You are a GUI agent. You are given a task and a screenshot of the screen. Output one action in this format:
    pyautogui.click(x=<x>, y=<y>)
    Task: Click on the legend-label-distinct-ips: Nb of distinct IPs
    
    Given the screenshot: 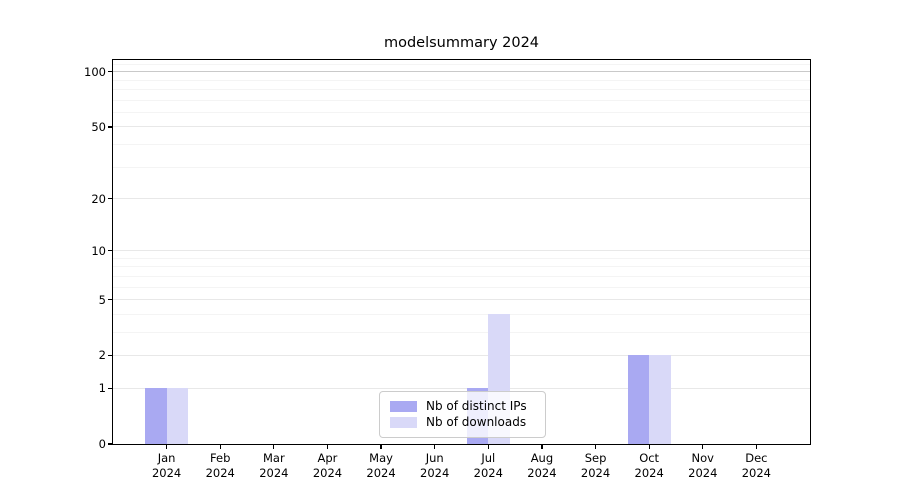 What is the action you would take?
    pyautogui.click(x=476, y=406)
    